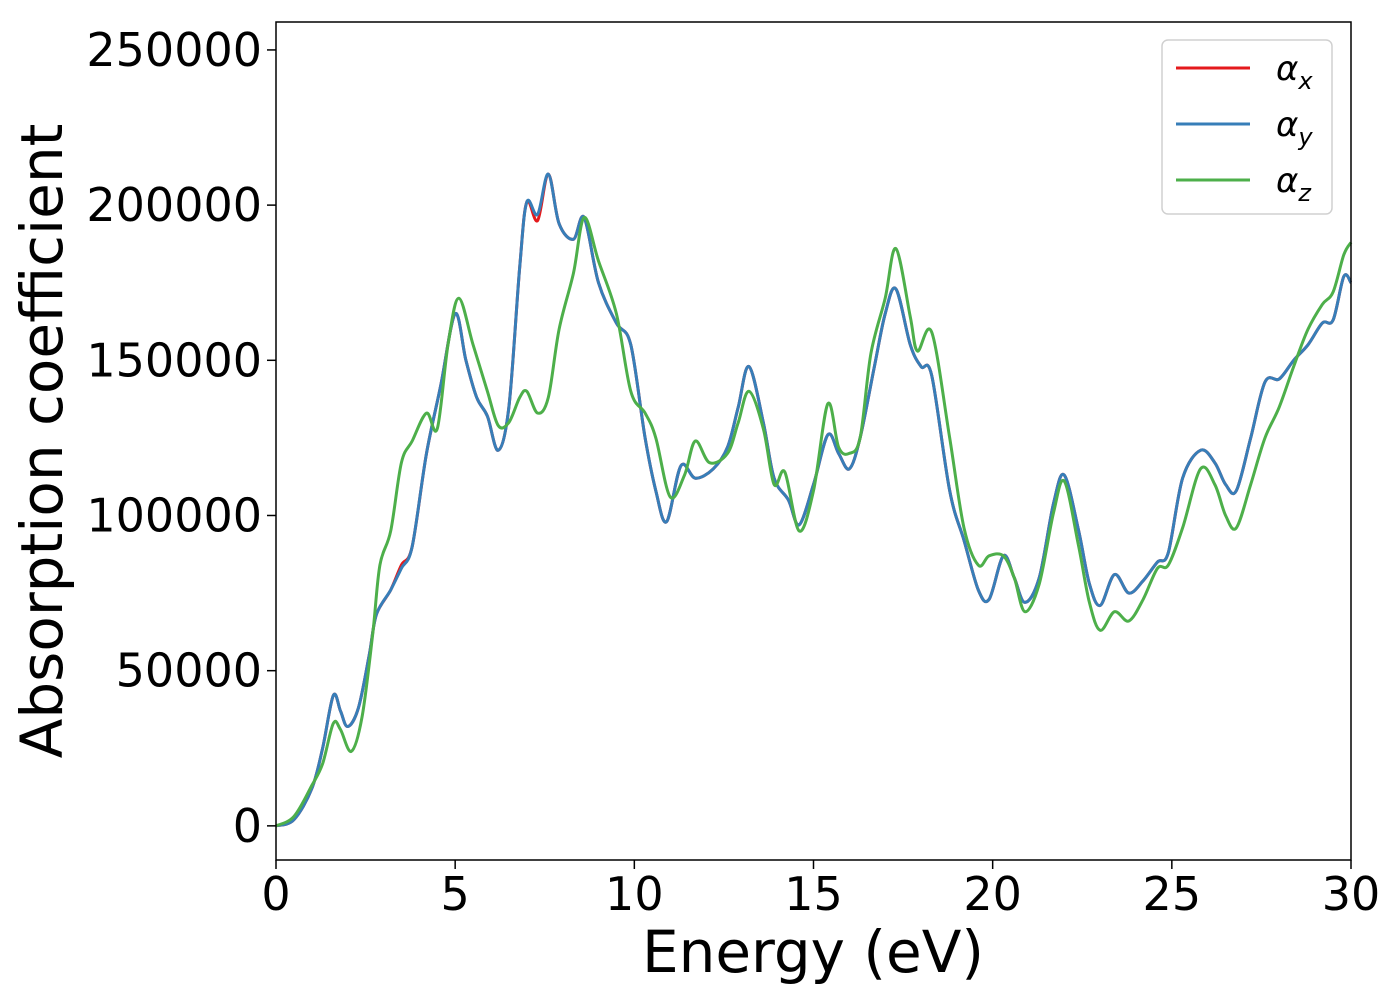  I want to click on y-tick-label: 200000, so click(174, 205).